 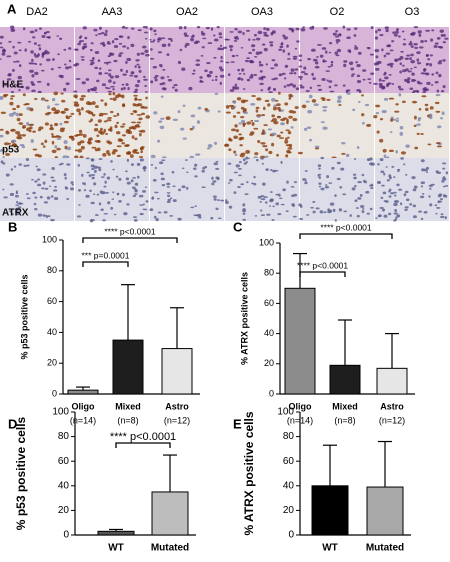 I want to click on y-tick-label: 40, so click(x=64, y=485).